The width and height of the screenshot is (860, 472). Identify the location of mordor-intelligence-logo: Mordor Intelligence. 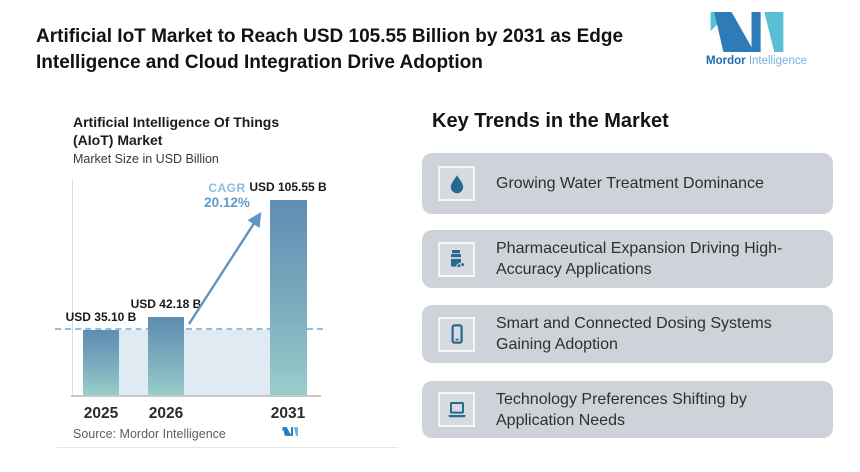
(766, 39).